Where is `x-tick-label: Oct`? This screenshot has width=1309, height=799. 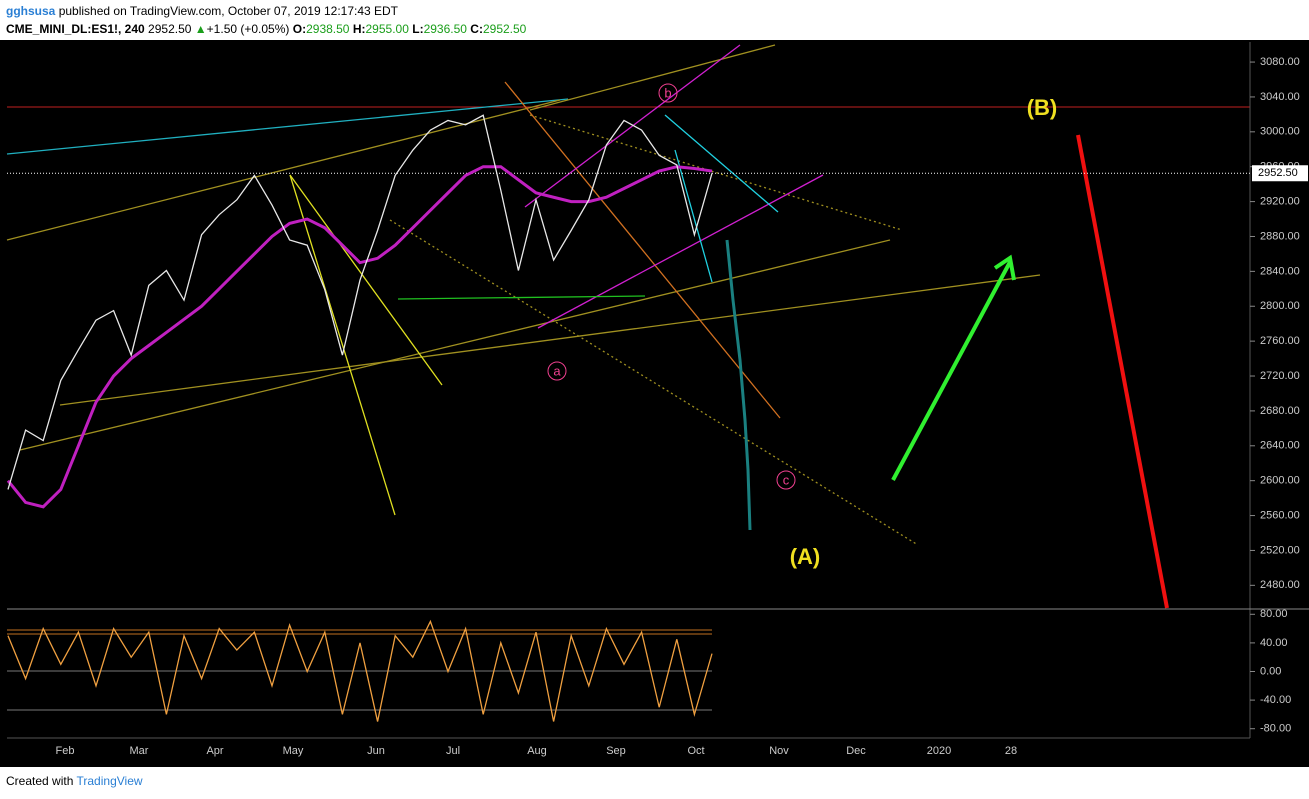
x-tick-label: Oct is located at coordinates (695, 751).